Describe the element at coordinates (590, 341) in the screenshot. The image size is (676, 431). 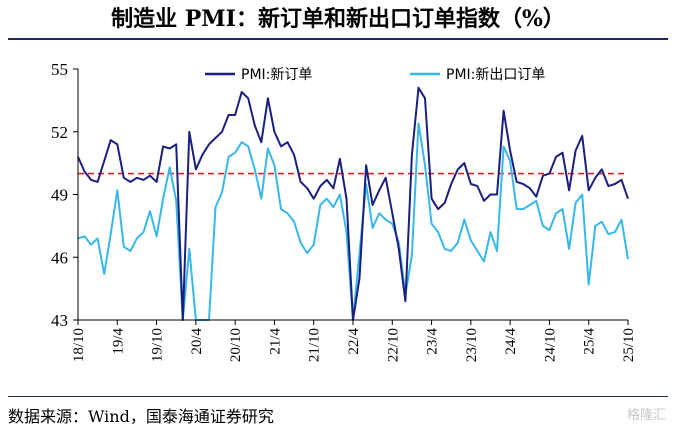
I see `x-tick-label: 25/4` at that location.